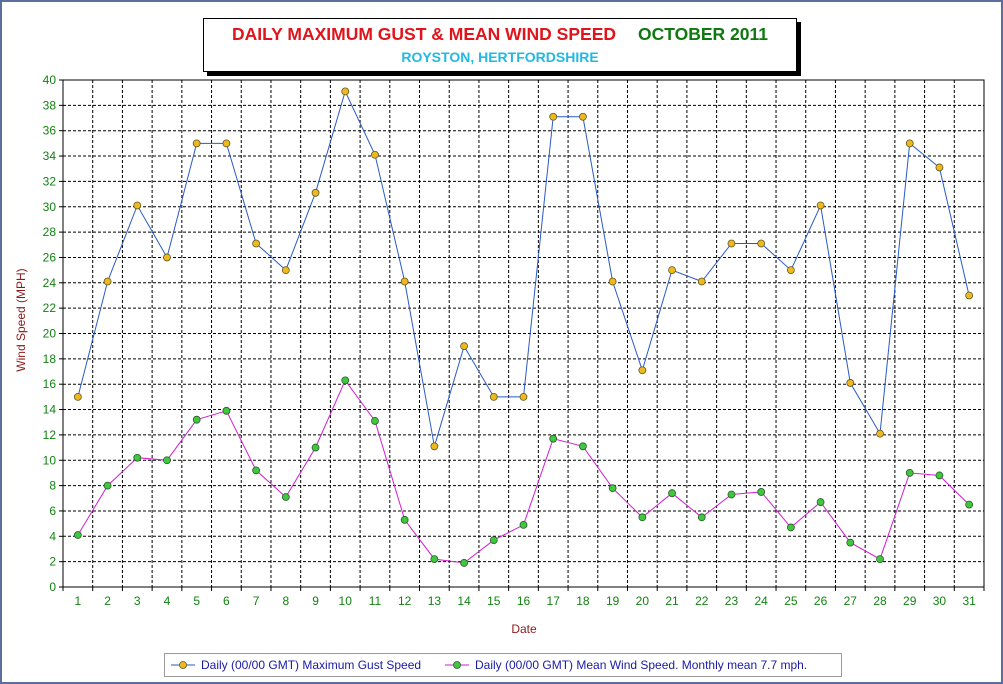 The image size is (1003, 684). What do you see at coordinates (315, 601) in the screenshot?
I see `x-tick-label: 9` at bounding box center [315, 601].